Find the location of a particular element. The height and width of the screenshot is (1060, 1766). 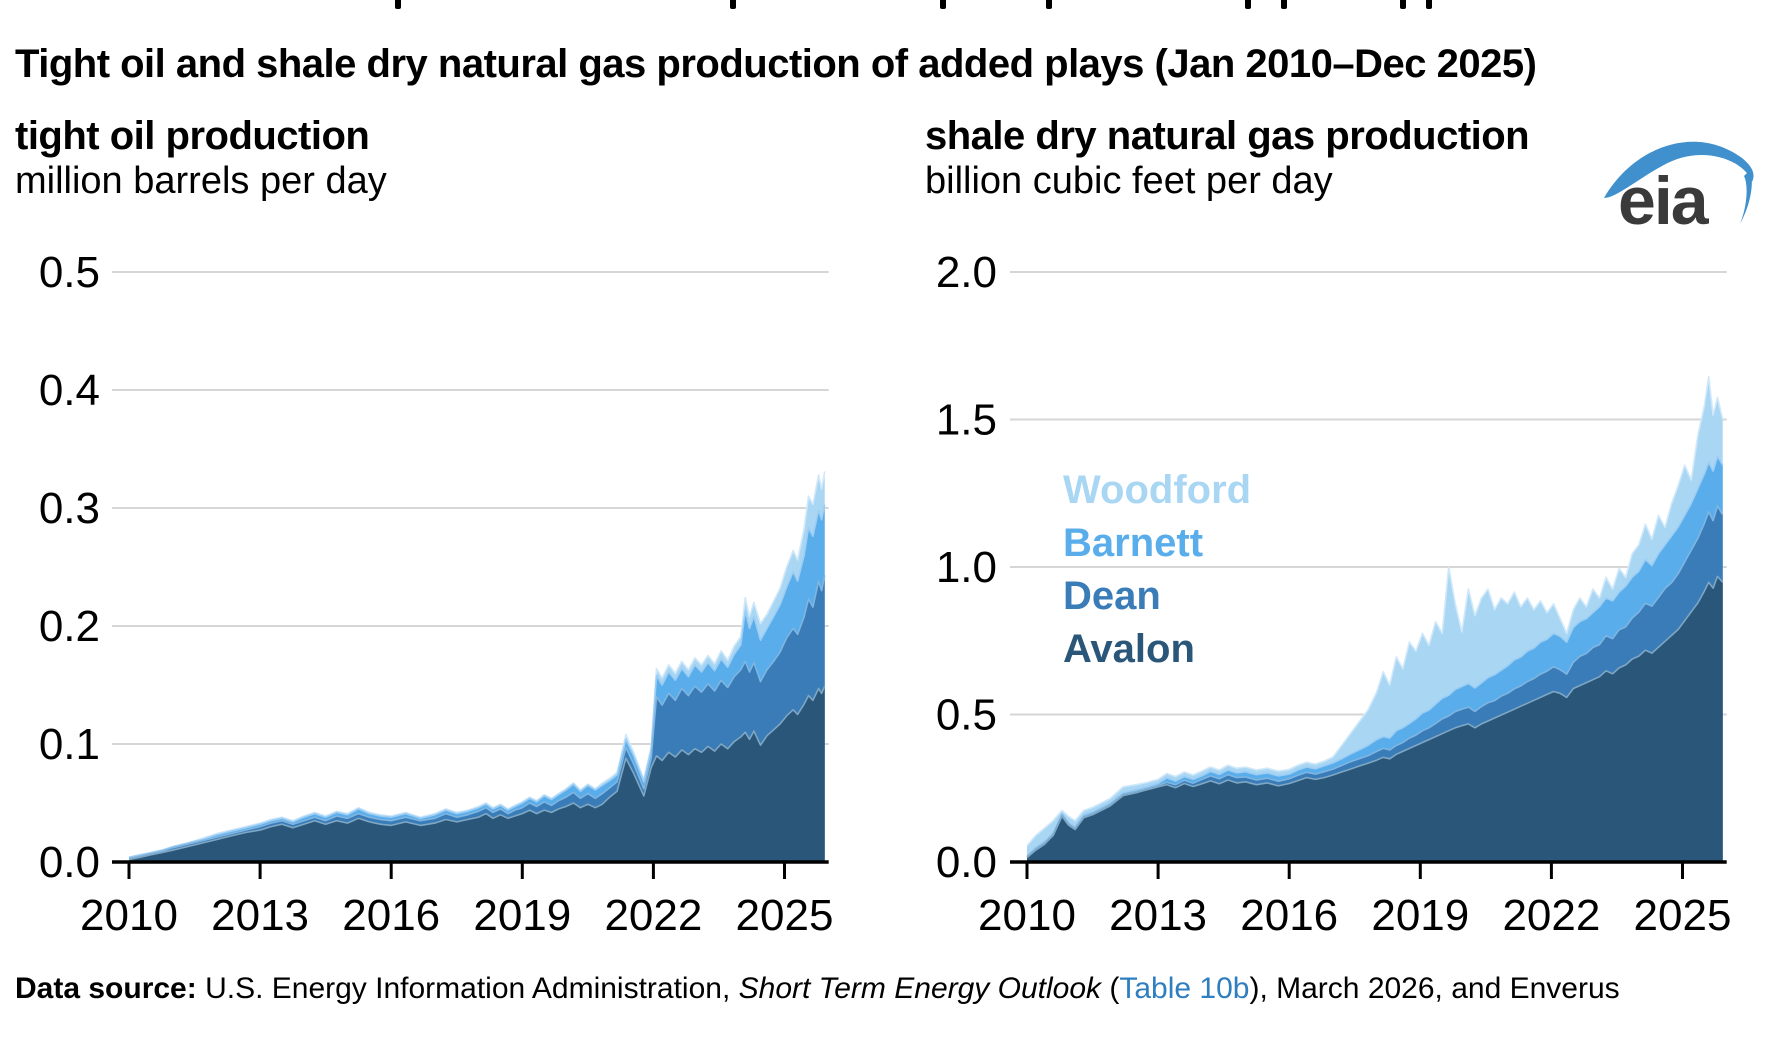

right-x-tick-label-2010: 2010 is located at coordinates (1027, 915).